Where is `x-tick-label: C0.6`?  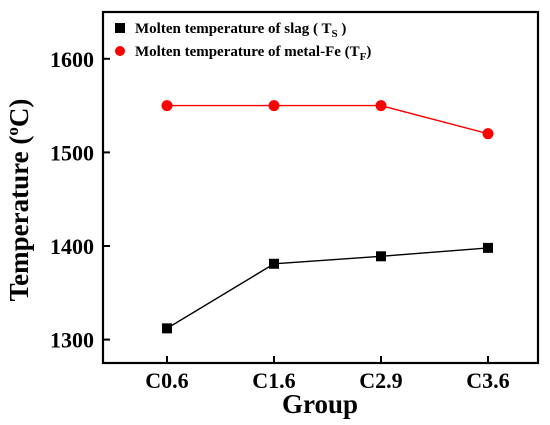 x-tick-label: C0.6 is located at coordinates (166, 380).